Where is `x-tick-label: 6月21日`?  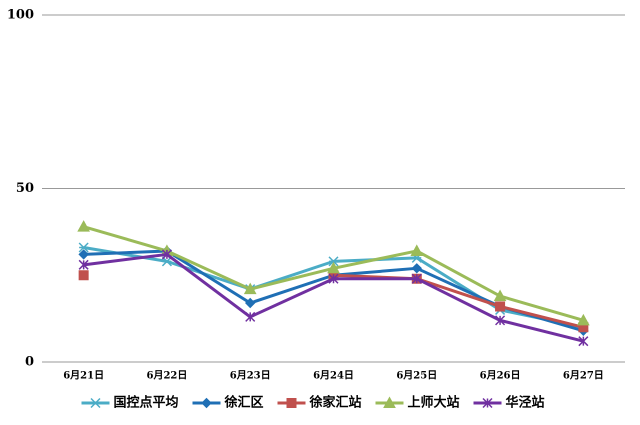 x-tick-label: 6月21日 is located at coordinates (83, 376).